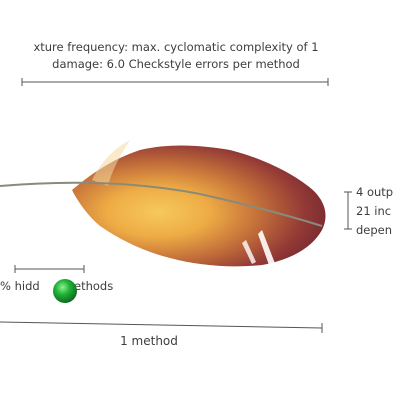  What do you see at coordinates (111, 163) in the screenshot?
I see `feather-fluff` at bounding box center [111, 163].